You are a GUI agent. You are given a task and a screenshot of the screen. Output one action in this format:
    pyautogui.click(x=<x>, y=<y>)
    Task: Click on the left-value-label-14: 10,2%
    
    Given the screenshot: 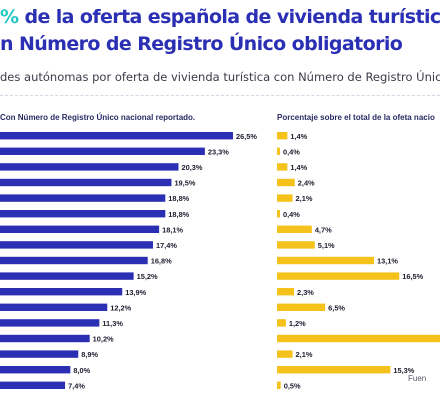 What is the action you would take?
    pyautogui.click(x=103, y=339)
    